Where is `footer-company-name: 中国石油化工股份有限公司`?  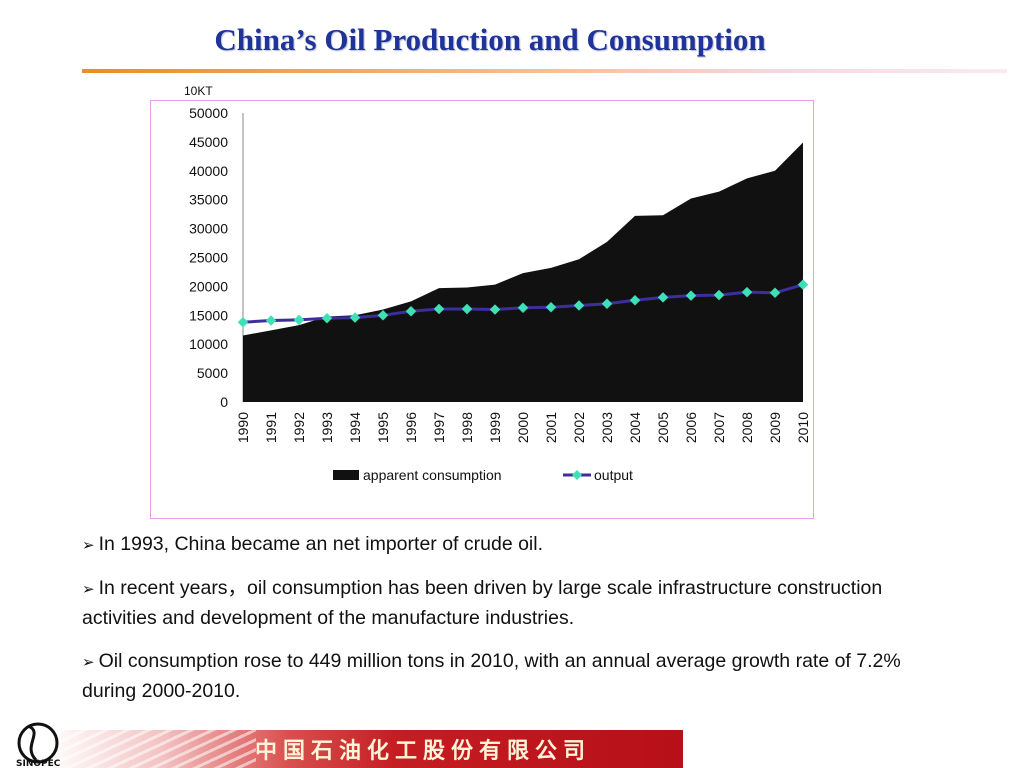
footer-company-name: 中国石油化工股份有限公司 is located at coordinates (423, 751).